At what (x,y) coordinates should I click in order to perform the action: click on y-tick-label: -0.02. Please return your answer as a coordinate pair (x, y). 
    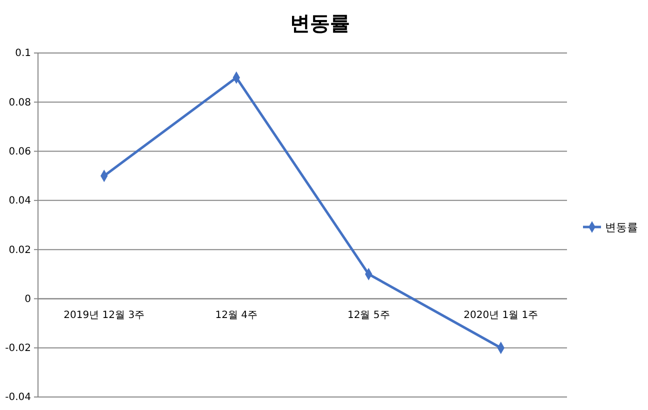
    Looking at the image, I should click on (18, 348).